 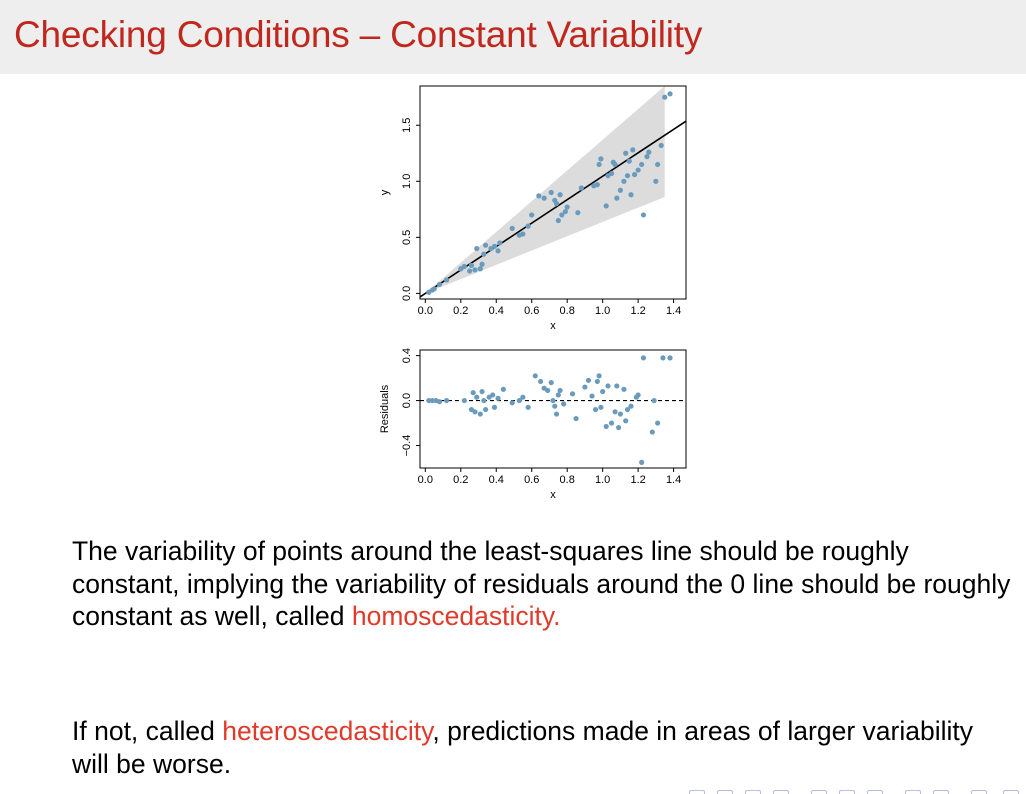 What do you see at coordinates (425, 311) in the screenshot?
I see `x-tick-label: 0.0` at bounding box center [425, 311].